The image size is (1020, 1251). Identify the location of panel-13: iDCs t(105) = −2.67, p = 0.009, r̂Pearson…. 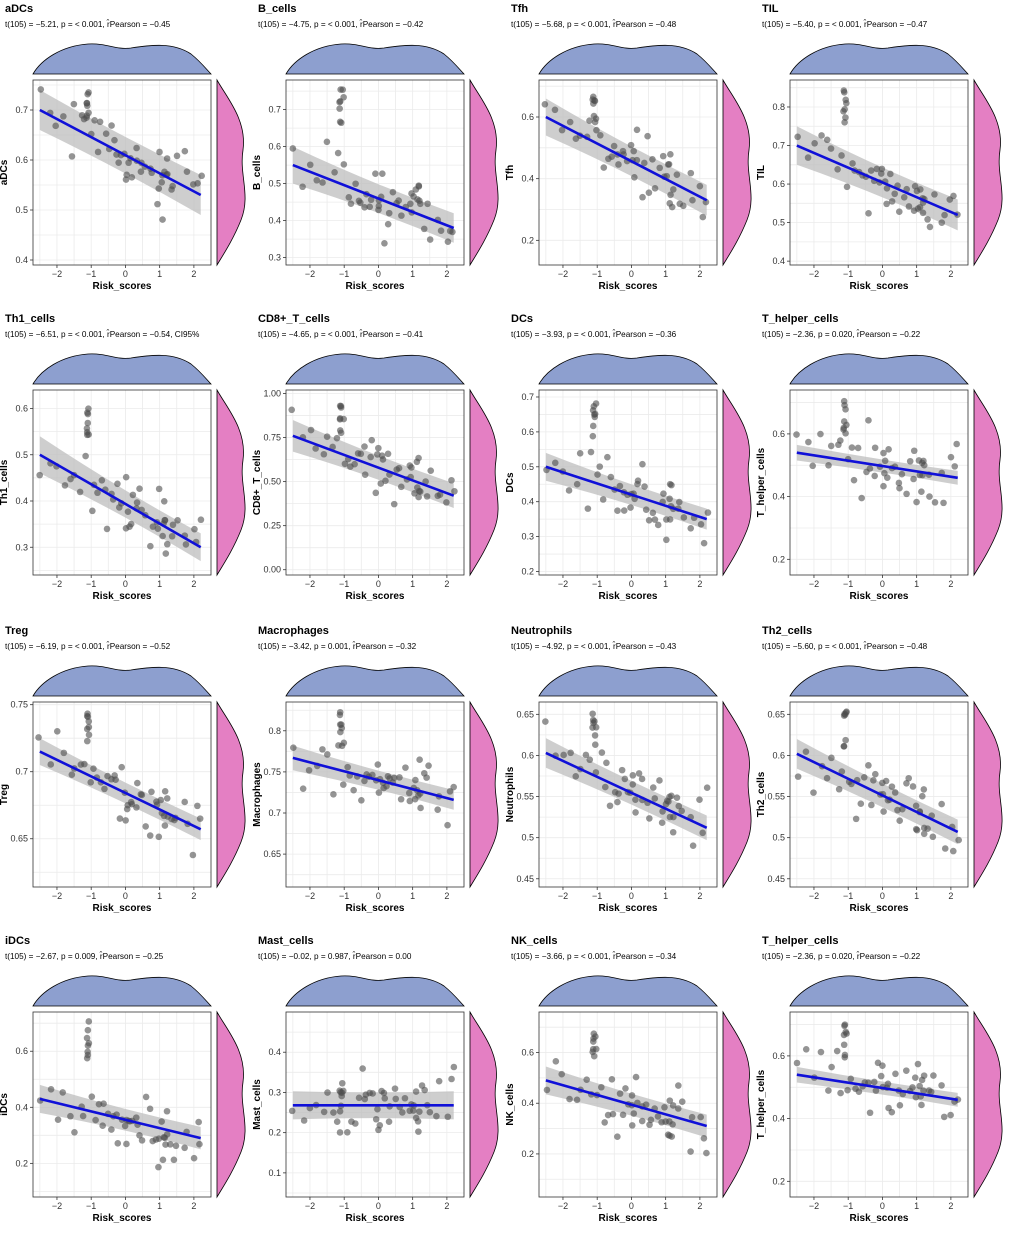
(123, 1079).